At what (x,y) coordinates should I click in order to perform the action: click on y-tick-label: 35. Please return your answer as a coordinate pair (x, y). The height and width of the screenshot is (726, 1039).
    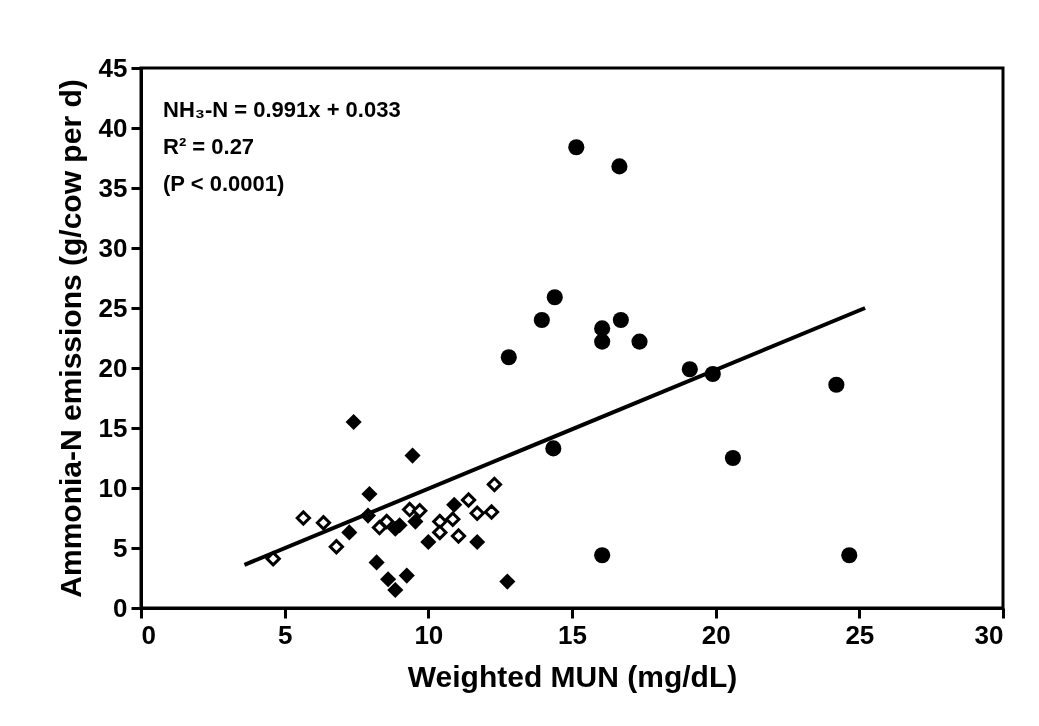
    Looking at the image, I should click on (113, 187).